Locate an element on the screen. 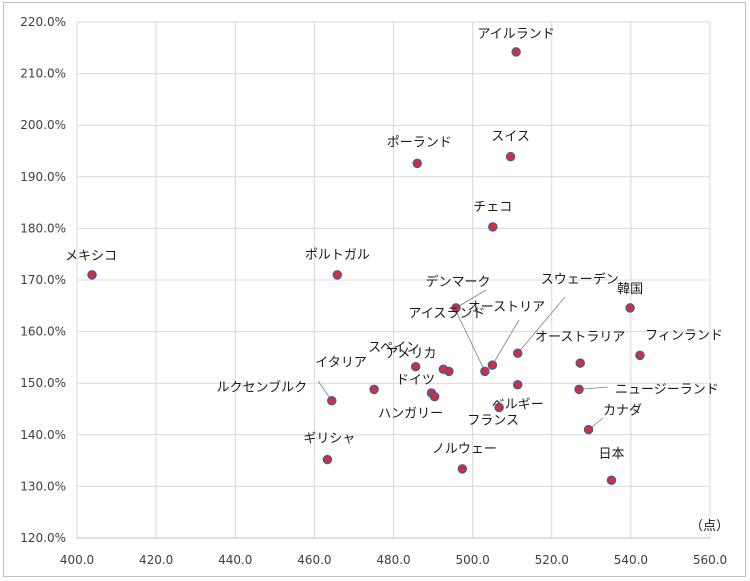 This screenshot has width=750, height=581. x-tick-label: 400.0 is located at coordinates (77, 560).